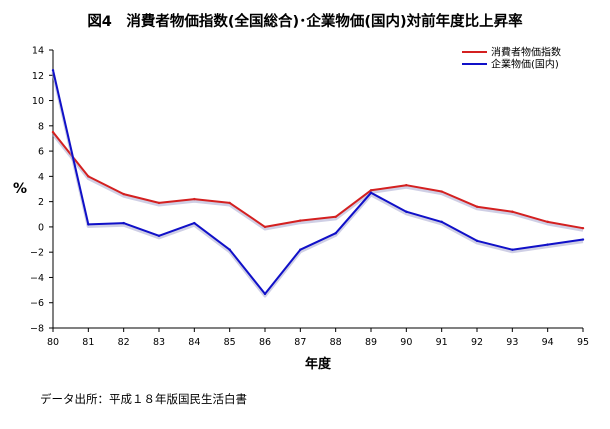 The width and height of the screenshot is (610, 429). I want to click on y-tick-label: −4, so click(37, 278).